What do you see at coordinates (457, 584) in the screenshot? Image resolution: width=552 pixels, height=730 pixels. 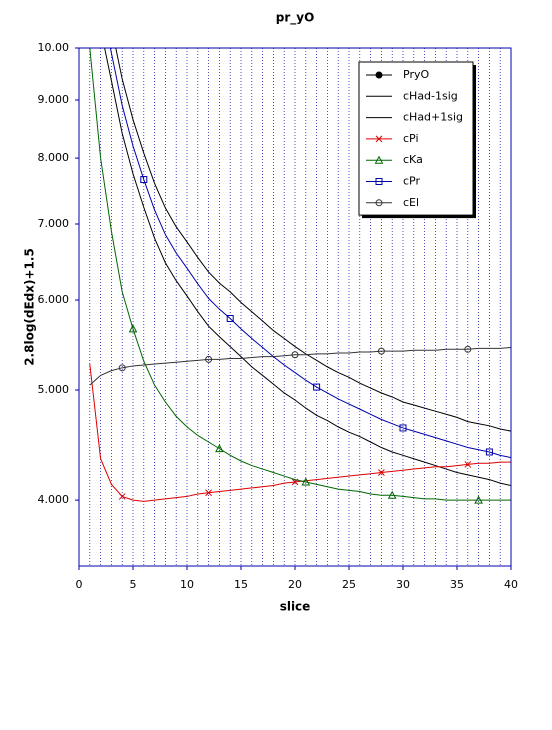 I see `x-tick-label: 35` at bounding box center [457, 584].